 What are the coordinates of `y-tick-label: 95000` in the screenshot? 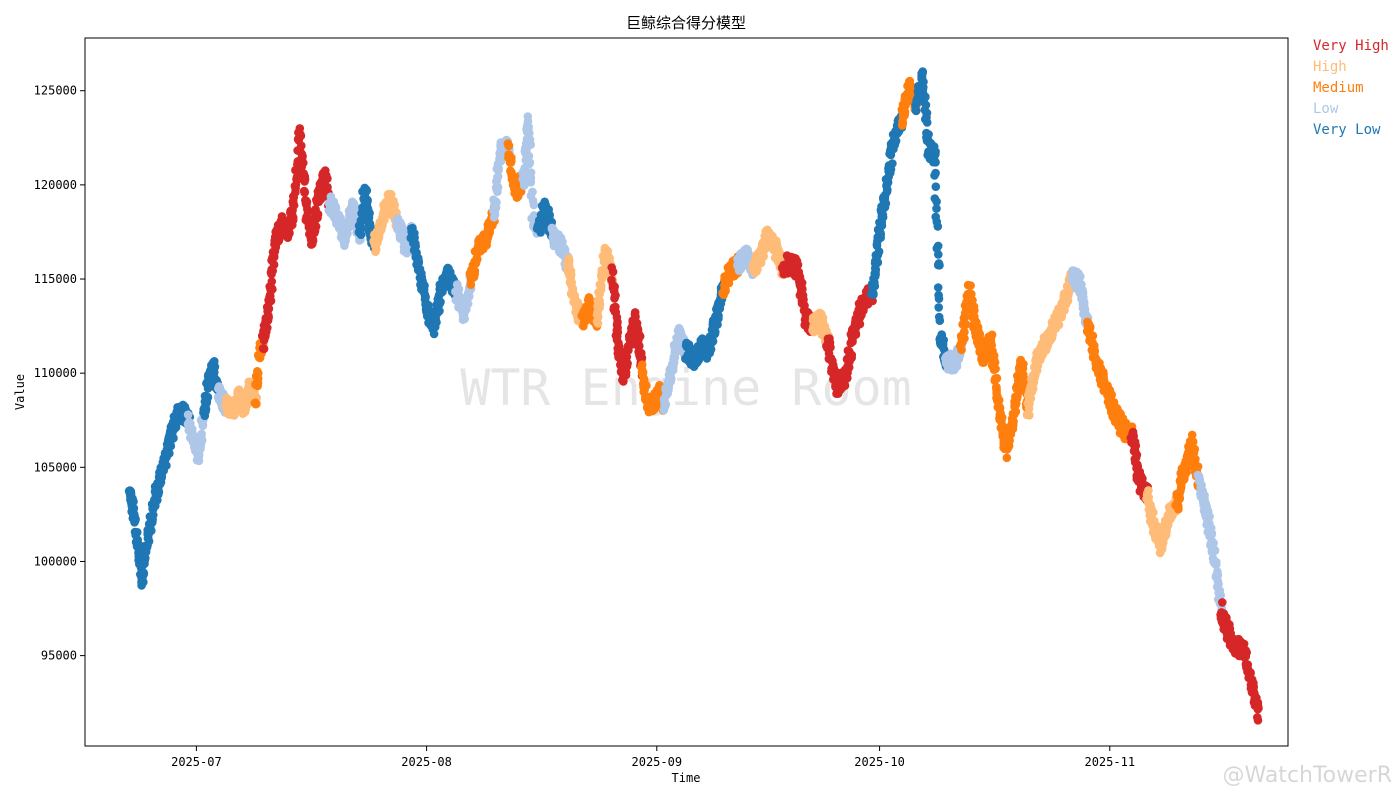 It's located at (59, 656).